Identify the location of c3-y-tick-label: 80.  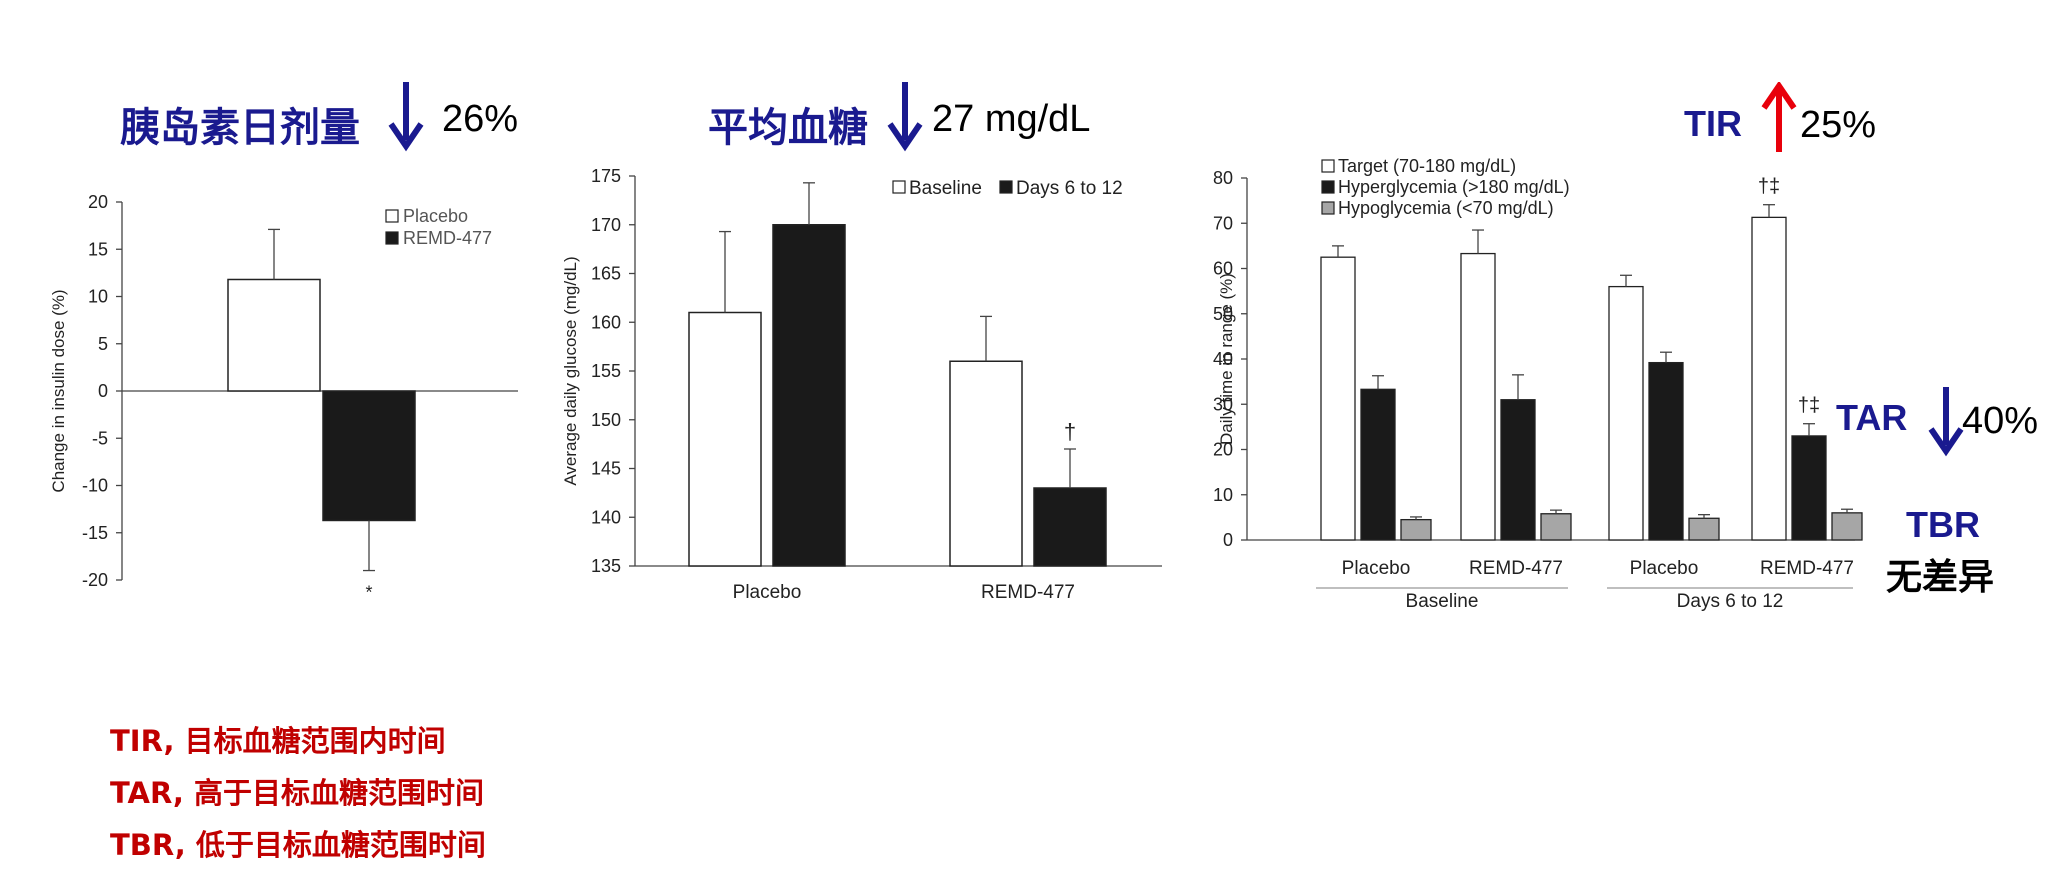
(1223, 178).